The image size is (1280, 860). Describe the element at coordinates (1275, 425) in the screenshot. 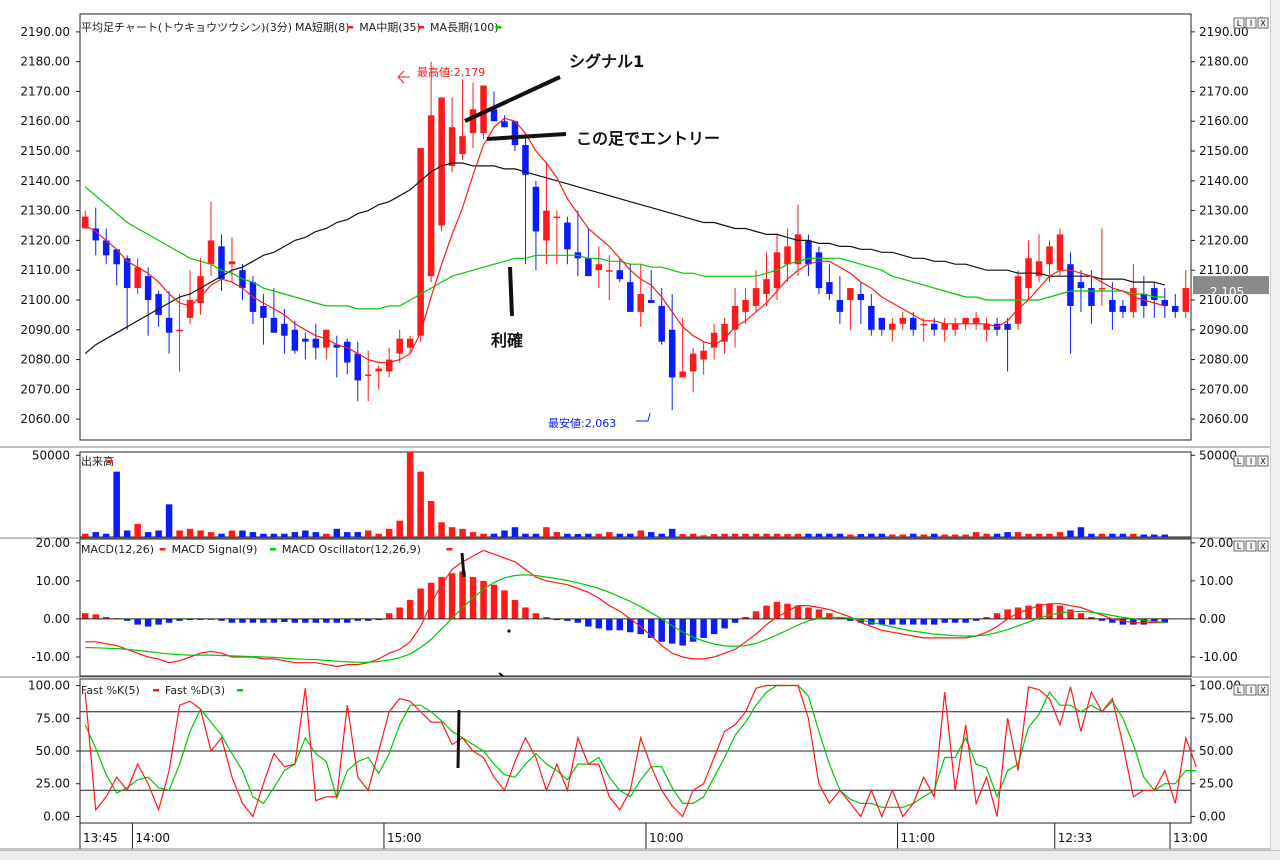

I see `vertical-scrollbar` at that location.